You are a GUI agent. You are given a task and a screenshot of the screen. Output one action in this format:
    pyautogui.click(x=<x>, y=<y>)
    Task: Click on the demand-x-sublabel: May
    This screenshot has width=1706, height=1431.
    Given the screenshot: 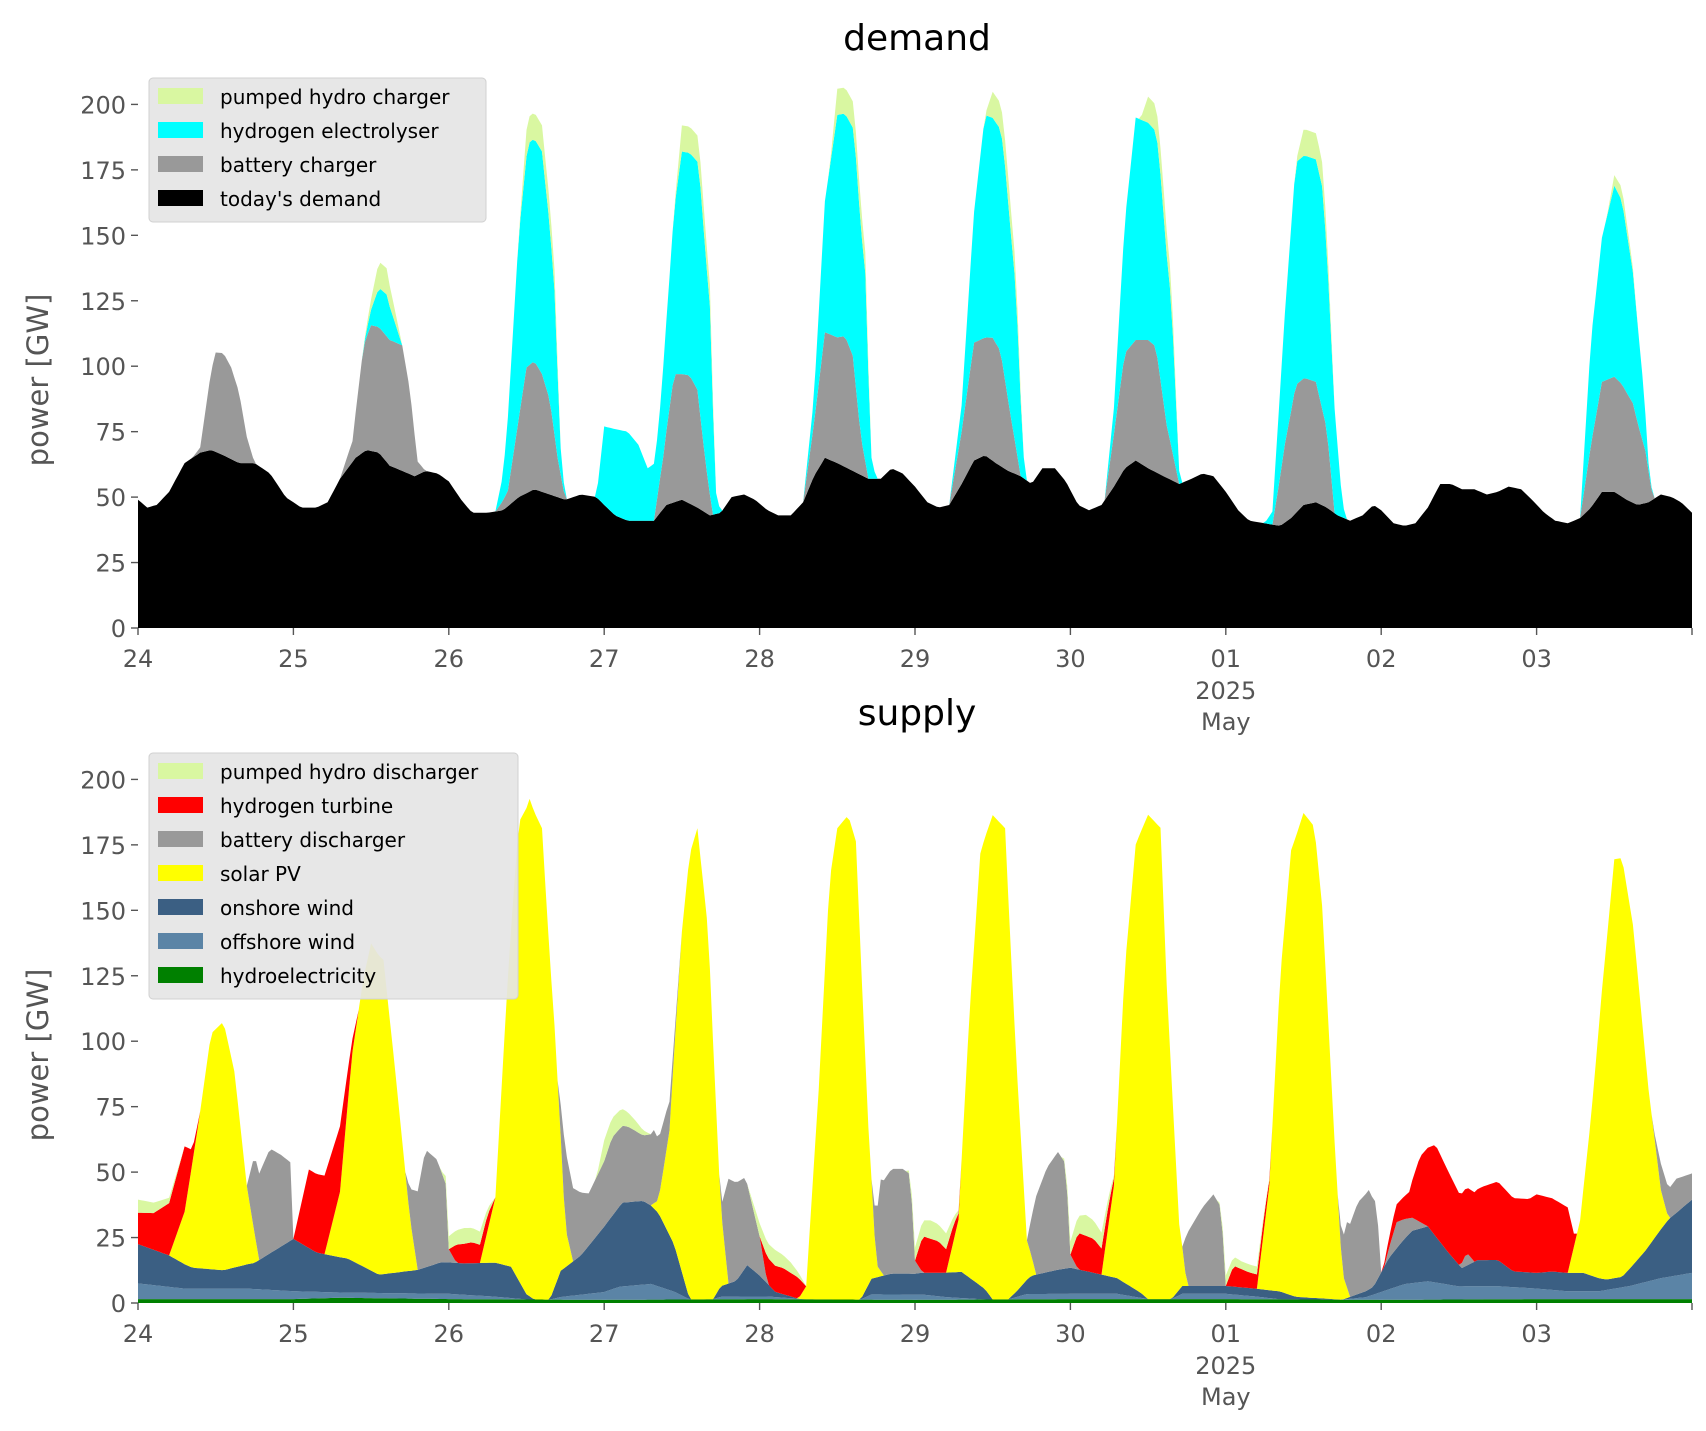 What is the action you would take?
    pyautogui.click(x=1226, y=722)
    